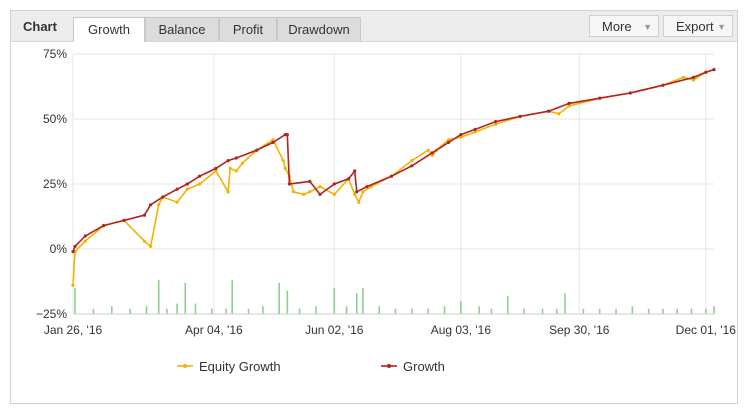 The height and width of the screenshot is (416, 749). What do you see at coordinates (55, 54) in the screenshot?
I see `y-tick-label: 75%` at bounding box center [55, 54].